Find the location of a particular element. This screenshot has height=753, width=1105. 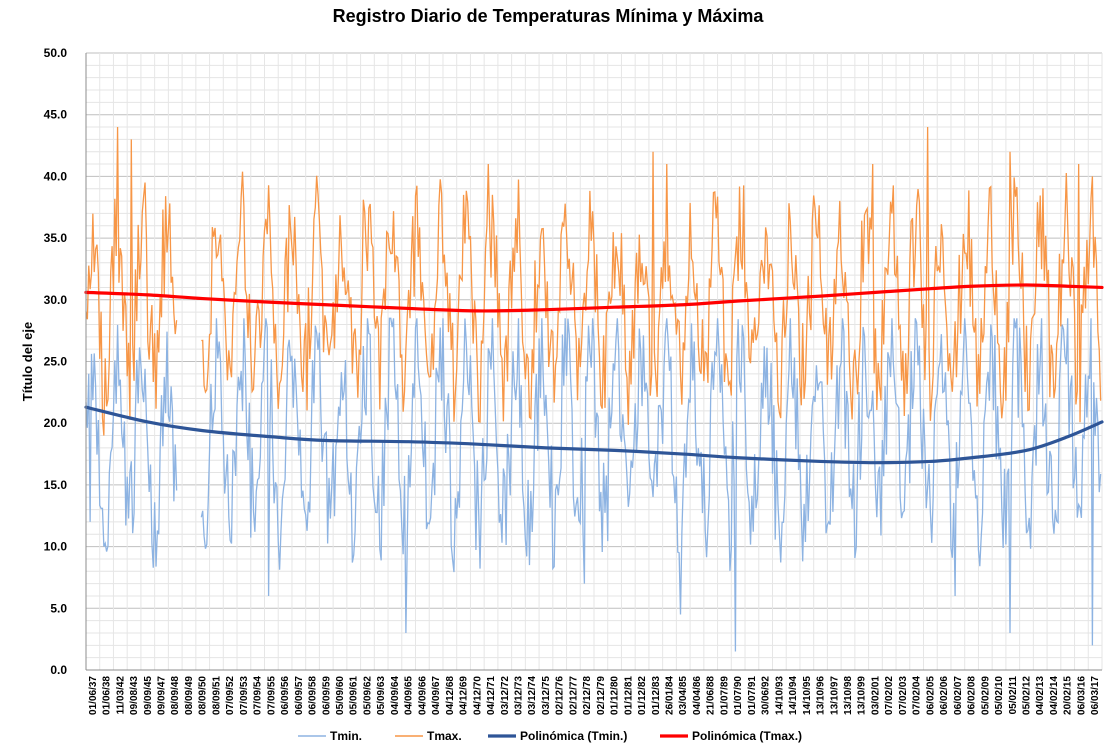

x-tick-label: 14/10/93 is located at coordinates (779, 695).